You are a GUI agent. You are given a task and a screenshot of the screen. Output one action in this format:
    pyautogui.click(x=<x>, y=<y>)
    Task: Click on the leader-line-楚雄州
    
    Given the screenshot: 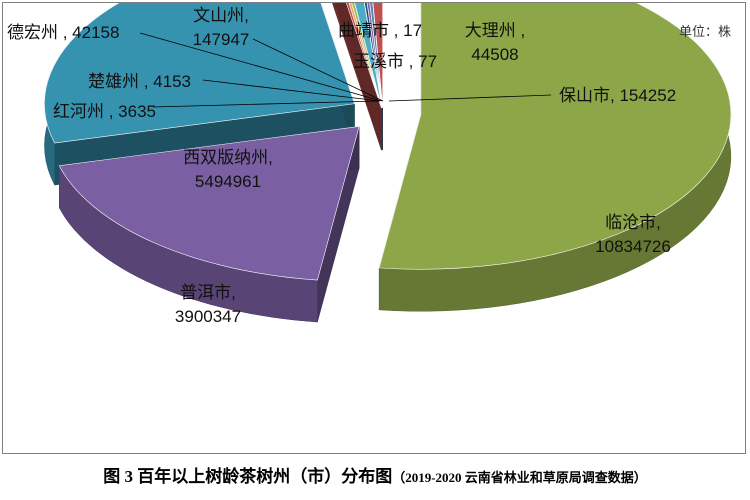 What is the action you would take?
    pyautogui.click(x=291, y=90)
    